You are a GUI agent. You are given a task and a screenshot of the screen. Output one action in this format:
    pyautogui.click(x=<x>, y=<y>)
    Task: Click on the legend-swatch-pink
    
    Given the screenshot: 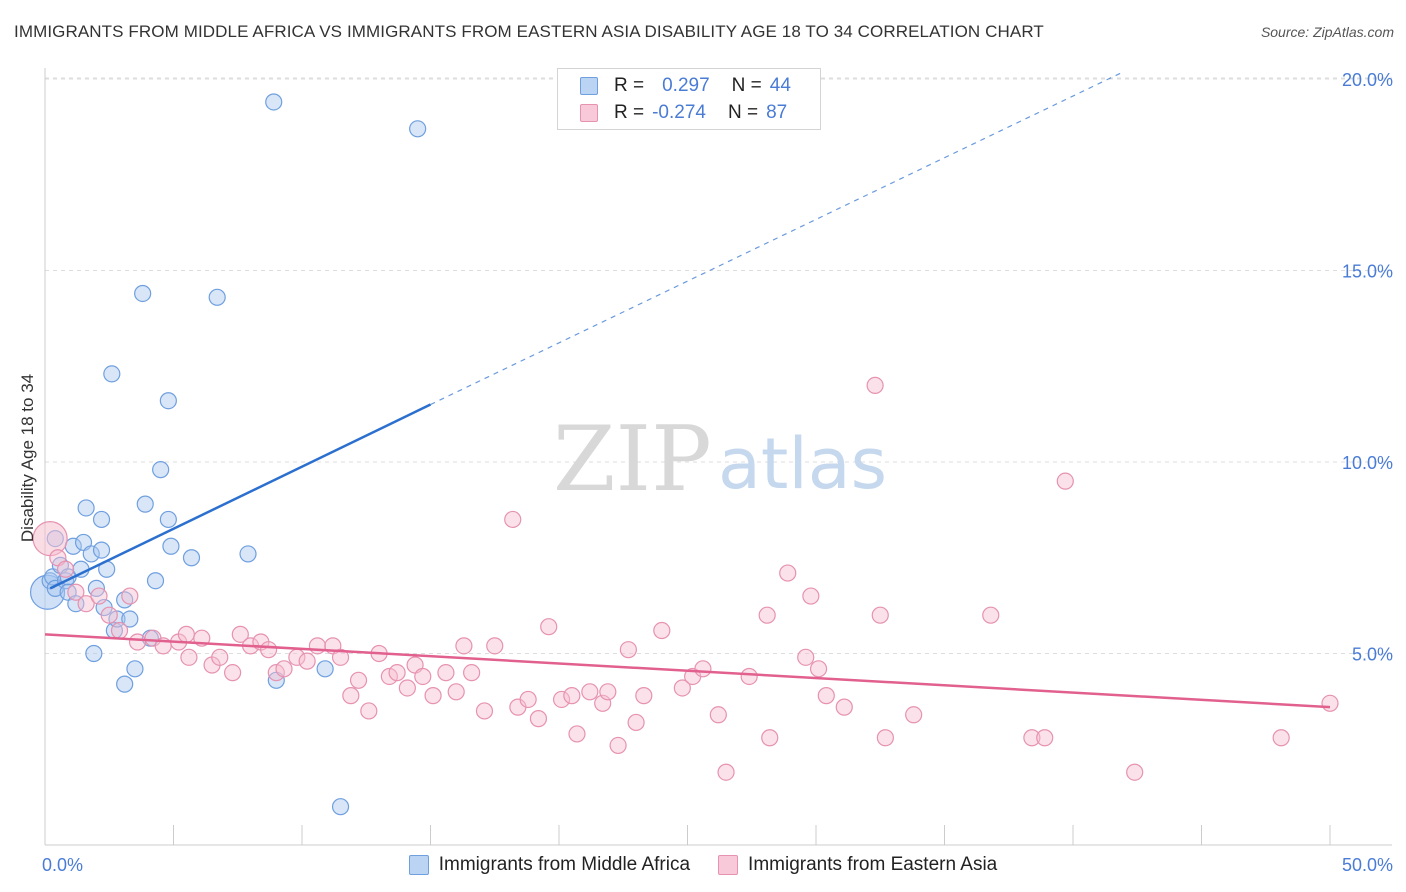 What is the action you would take?
    pyautogui.click(x=728, y=865)
    